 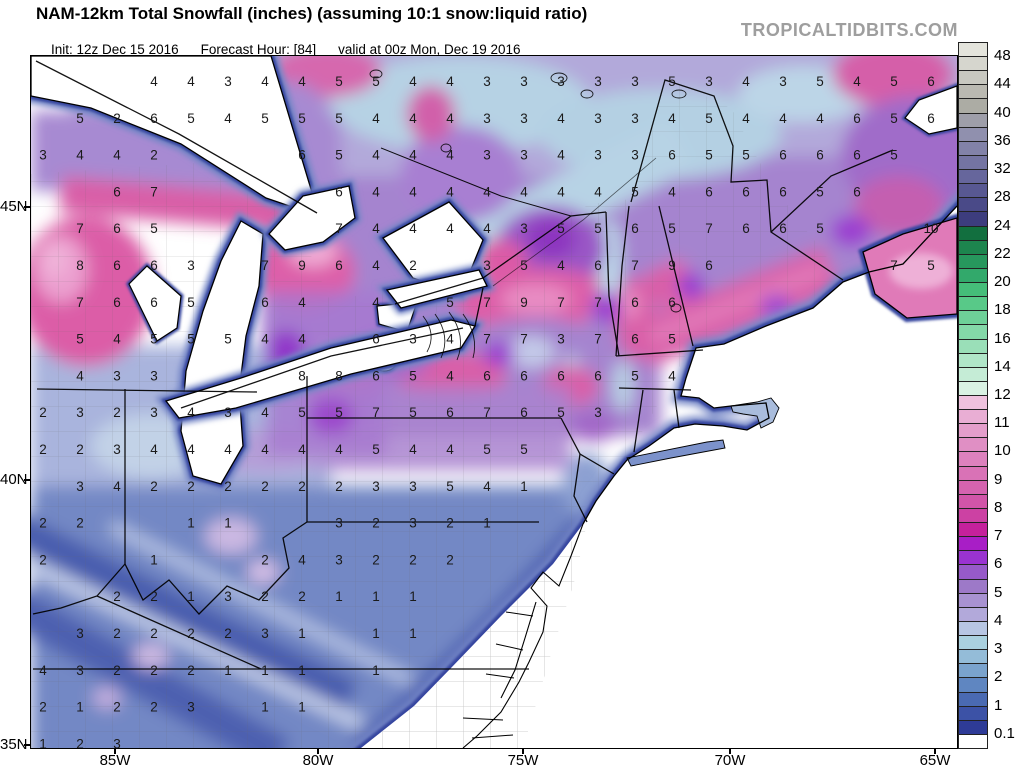 What do you see at coordinates (1002, 366) in the screenshot?
I see `colorbar-label: 14` at bounding box center [1002, 366].